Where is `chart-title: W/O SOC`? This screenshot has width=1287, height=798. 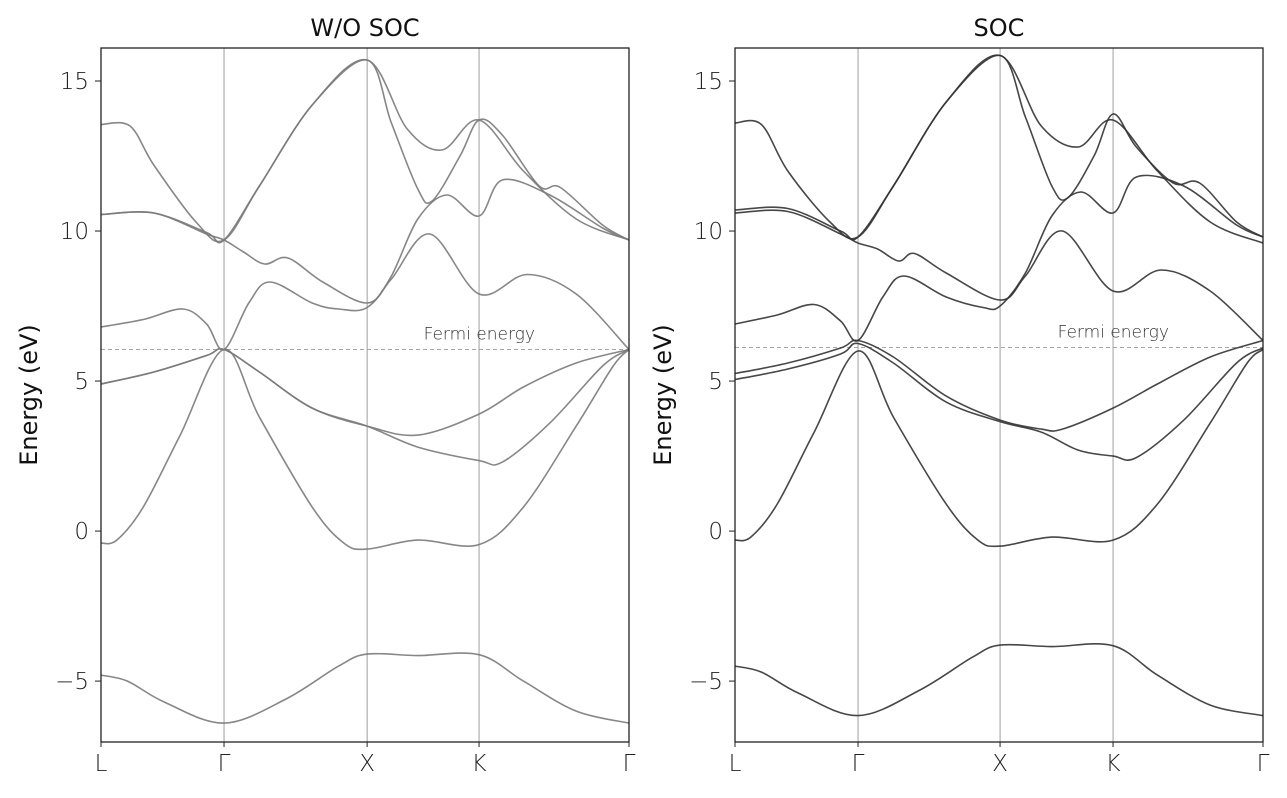 chart-title: W/O SOC is located at coordinates (364, 28).